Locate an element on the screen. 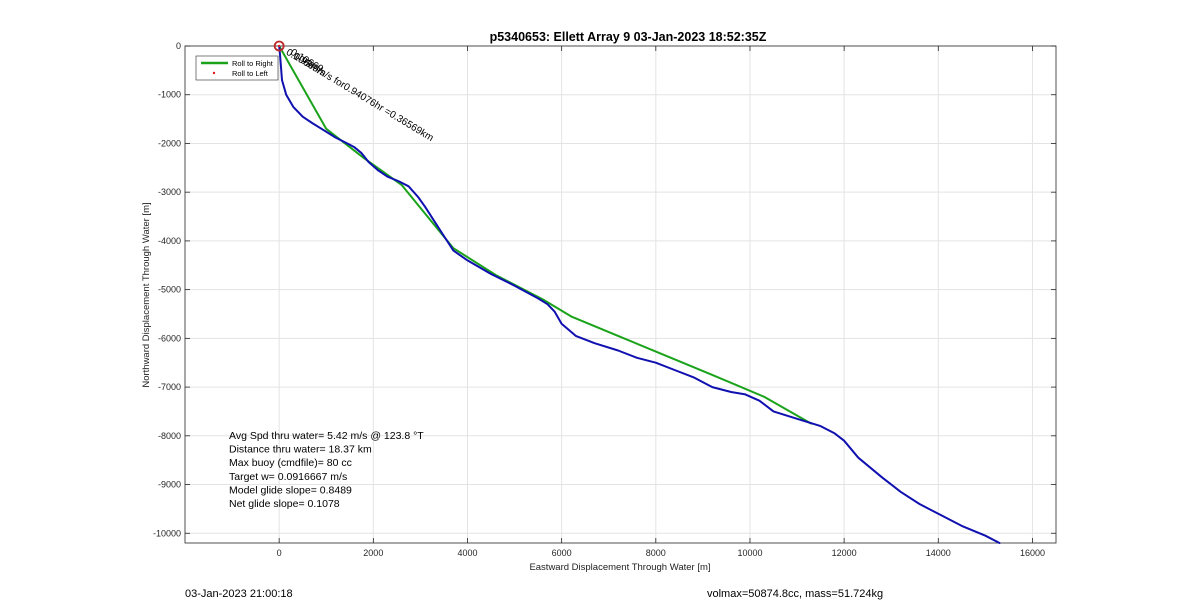  x-tick-label: 0 is located at coordinates (279, 553).